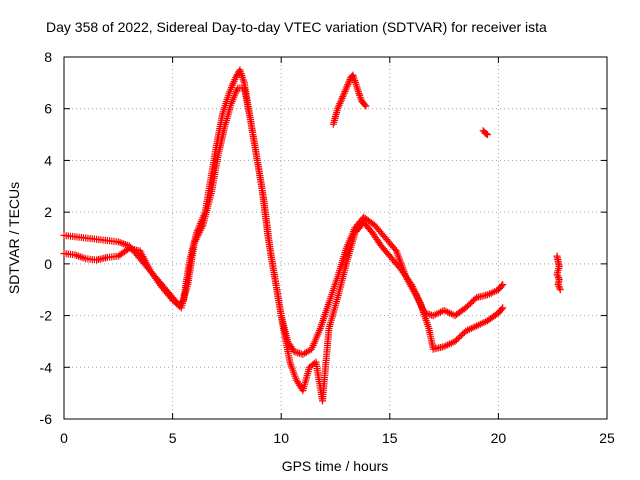  I want to click on x-tick-label: 20, so click(499, 438).